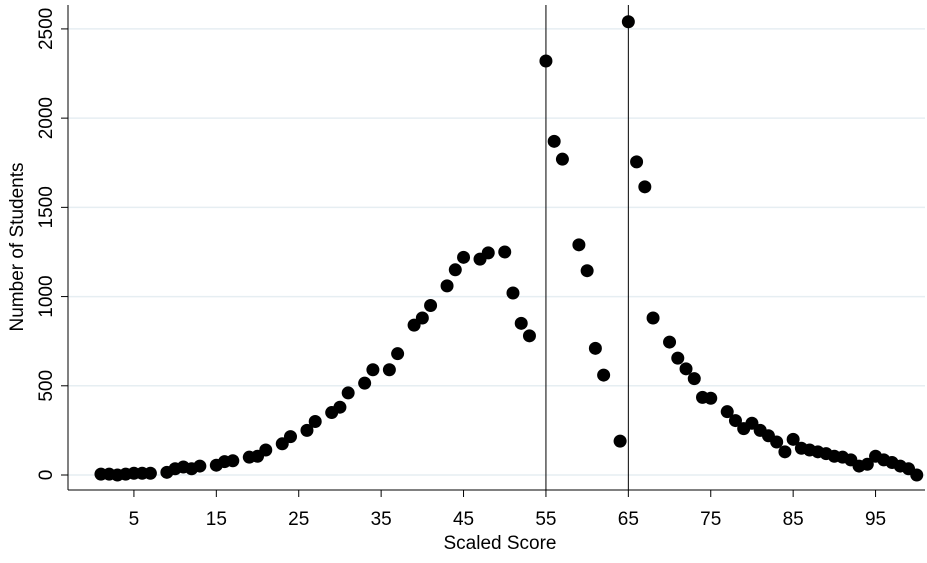  What do you see at coordinates (463, 519) in the screenshot?
I see `x-tick-label: 45` at bounding box center [463, 519].